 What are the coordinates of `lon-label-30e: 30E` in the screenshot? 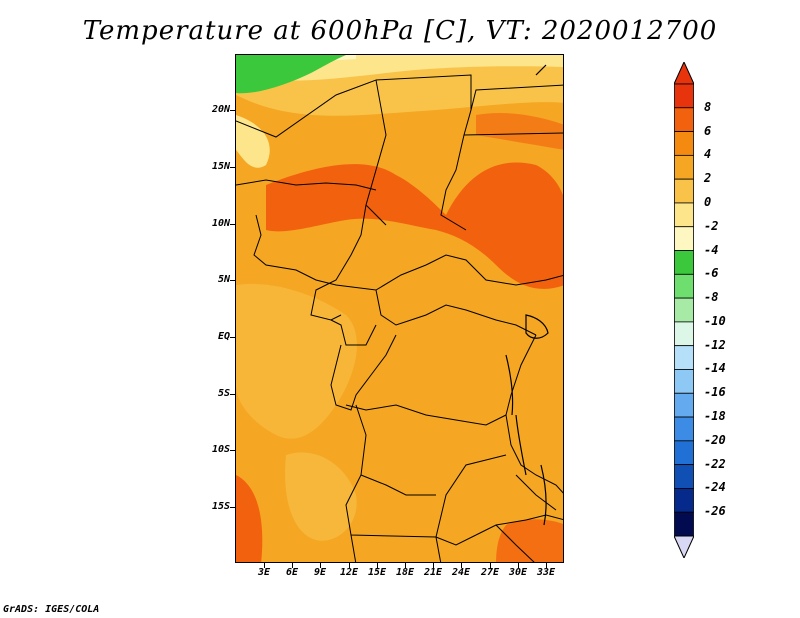 It's located at (518, 572).